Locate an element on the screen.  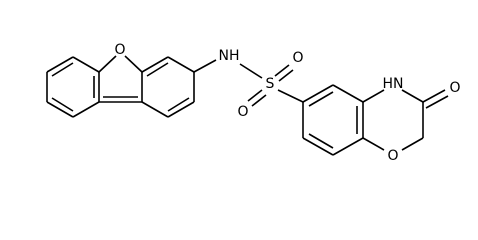
atom-label: HN is located at coordinates (393, 84).